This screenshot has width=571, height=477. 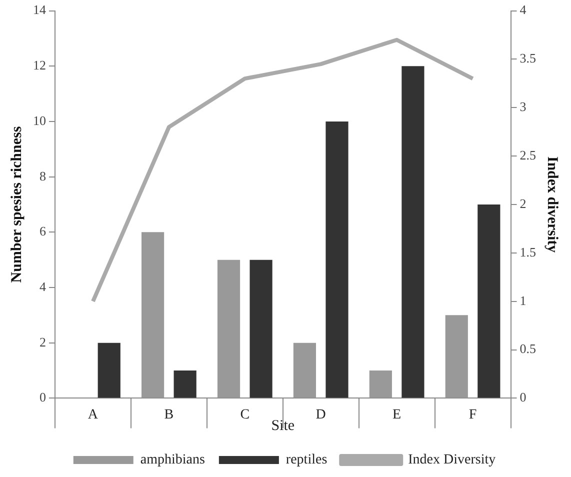 What do you see at coordinates (39, 120) in the screenshot?
I see `y-tick-label: 10` at bounding box center [39, 120].